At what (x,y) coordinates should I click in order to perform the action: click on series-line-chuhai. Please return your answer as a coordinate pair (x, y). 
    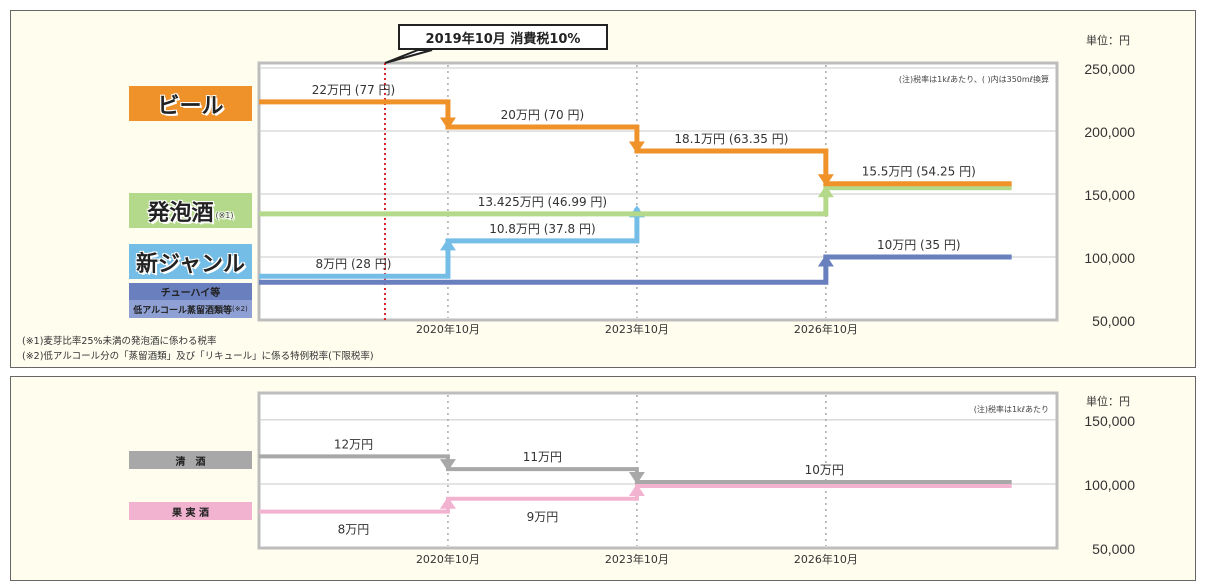
    Looking at the image, I should click on (635, 269).